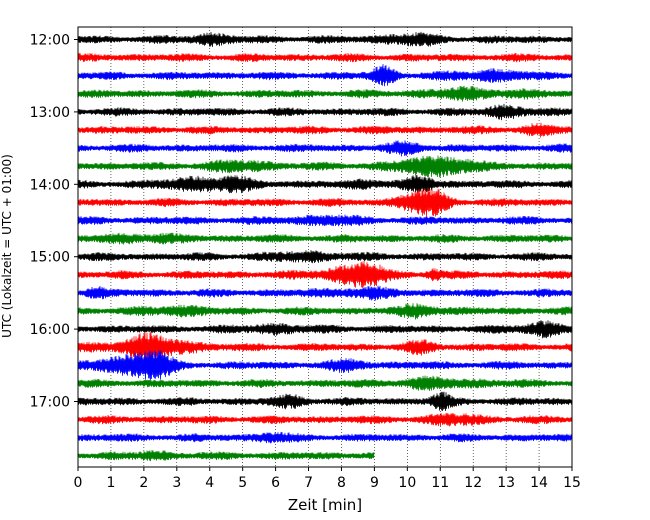 This screenshot has width=650, height=520. What do you see at coordinates (572, 483) in the screenshot?
I see `x-tick-label: 15` at bounding box center [572, 483].